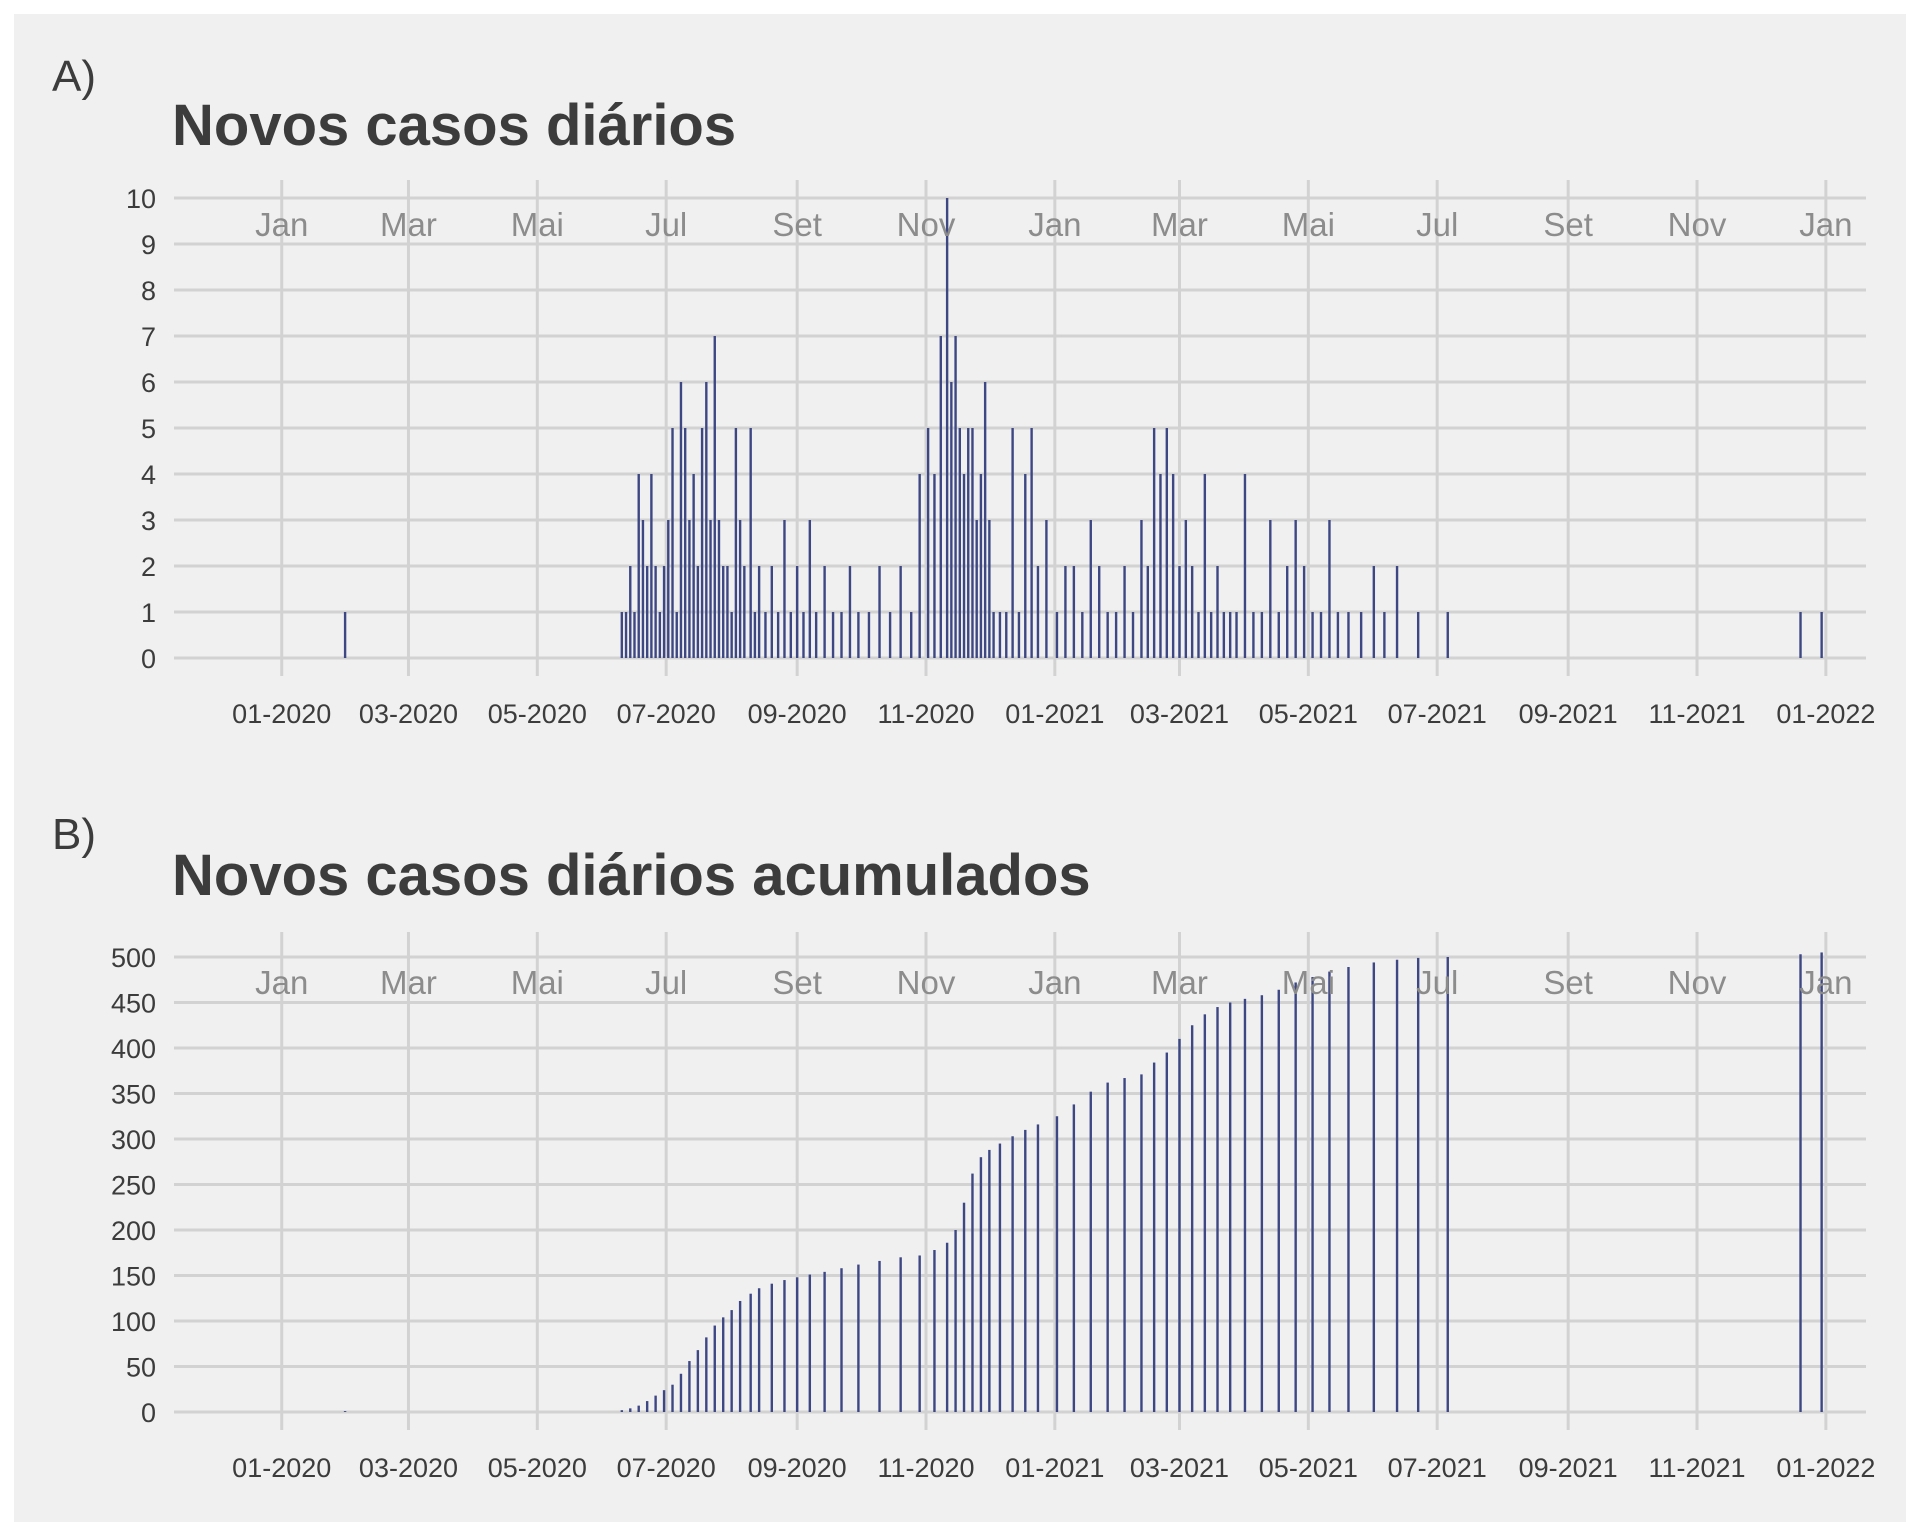 The image size is (1920, 1536). Describe the element at coordinates (74, 834) in the screenshot. I see `panel-b-tag: B)` at that location.